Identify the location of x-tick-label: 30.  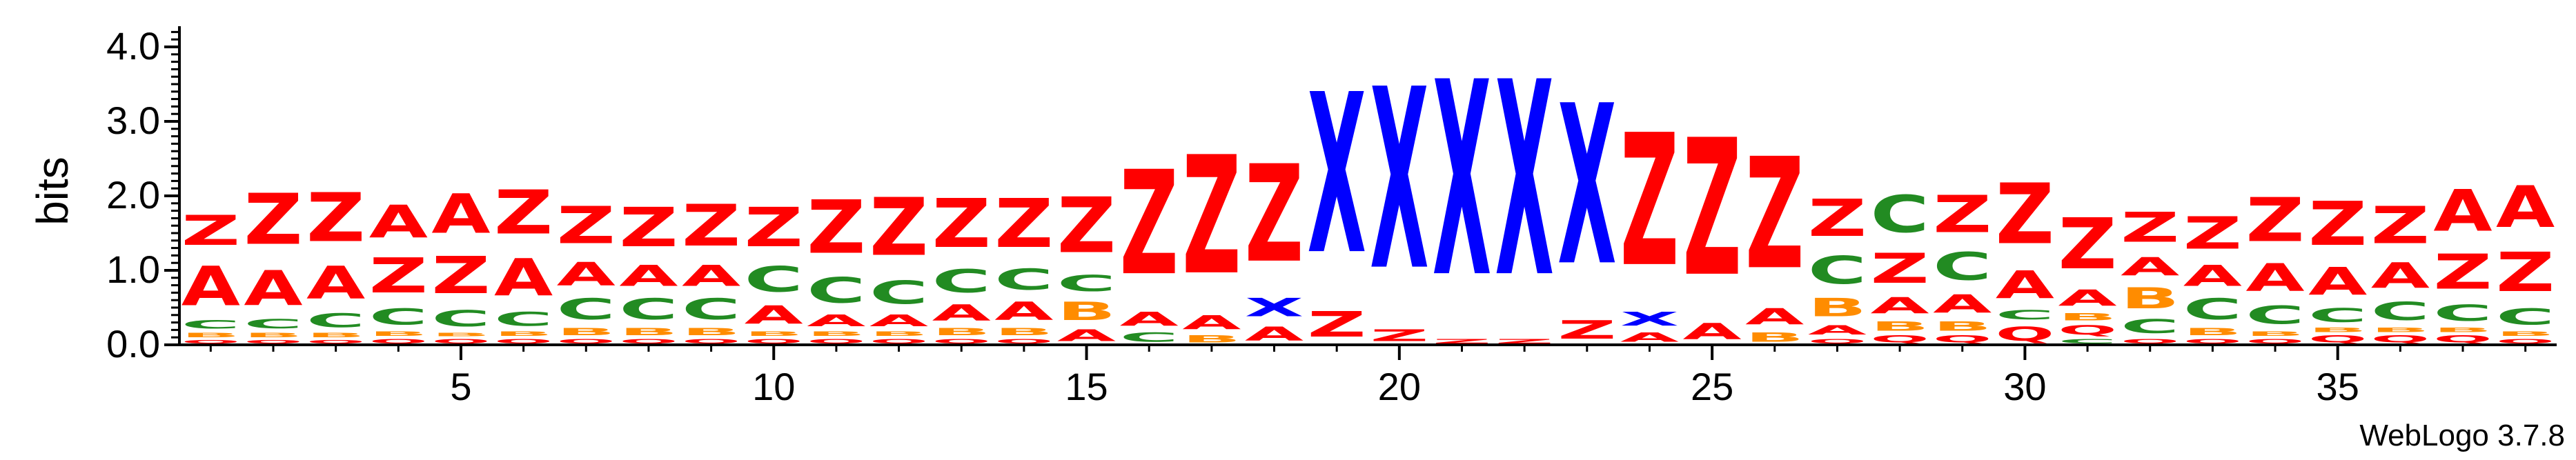
(2024, 386).